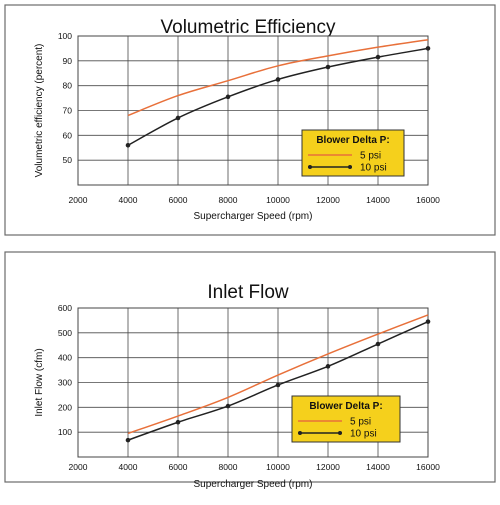 Image resolution: width=500 pixels, height=505 pixels. Describe the element at coordinates (68, 86) in the screenshot. I see `y-tick-label: 80` at that location.